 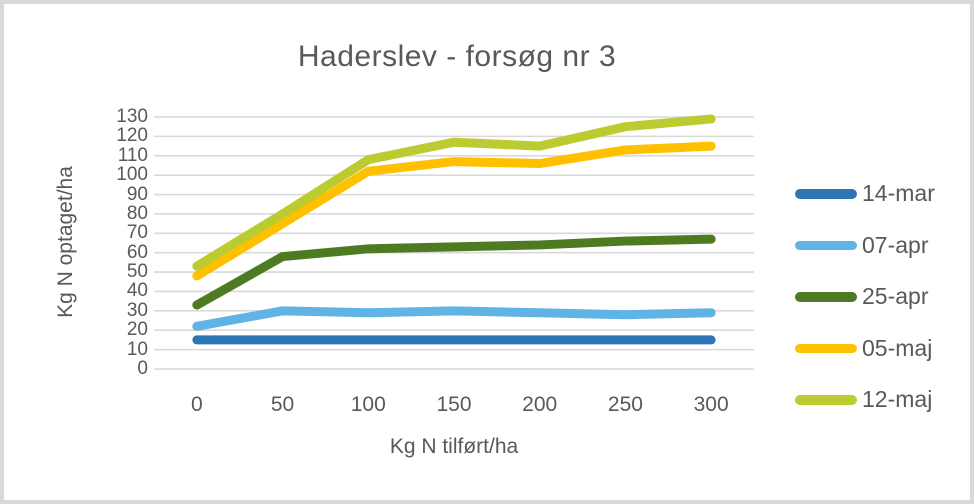 I want to click on y-tick-label: 120, so click(x=132, y=136).